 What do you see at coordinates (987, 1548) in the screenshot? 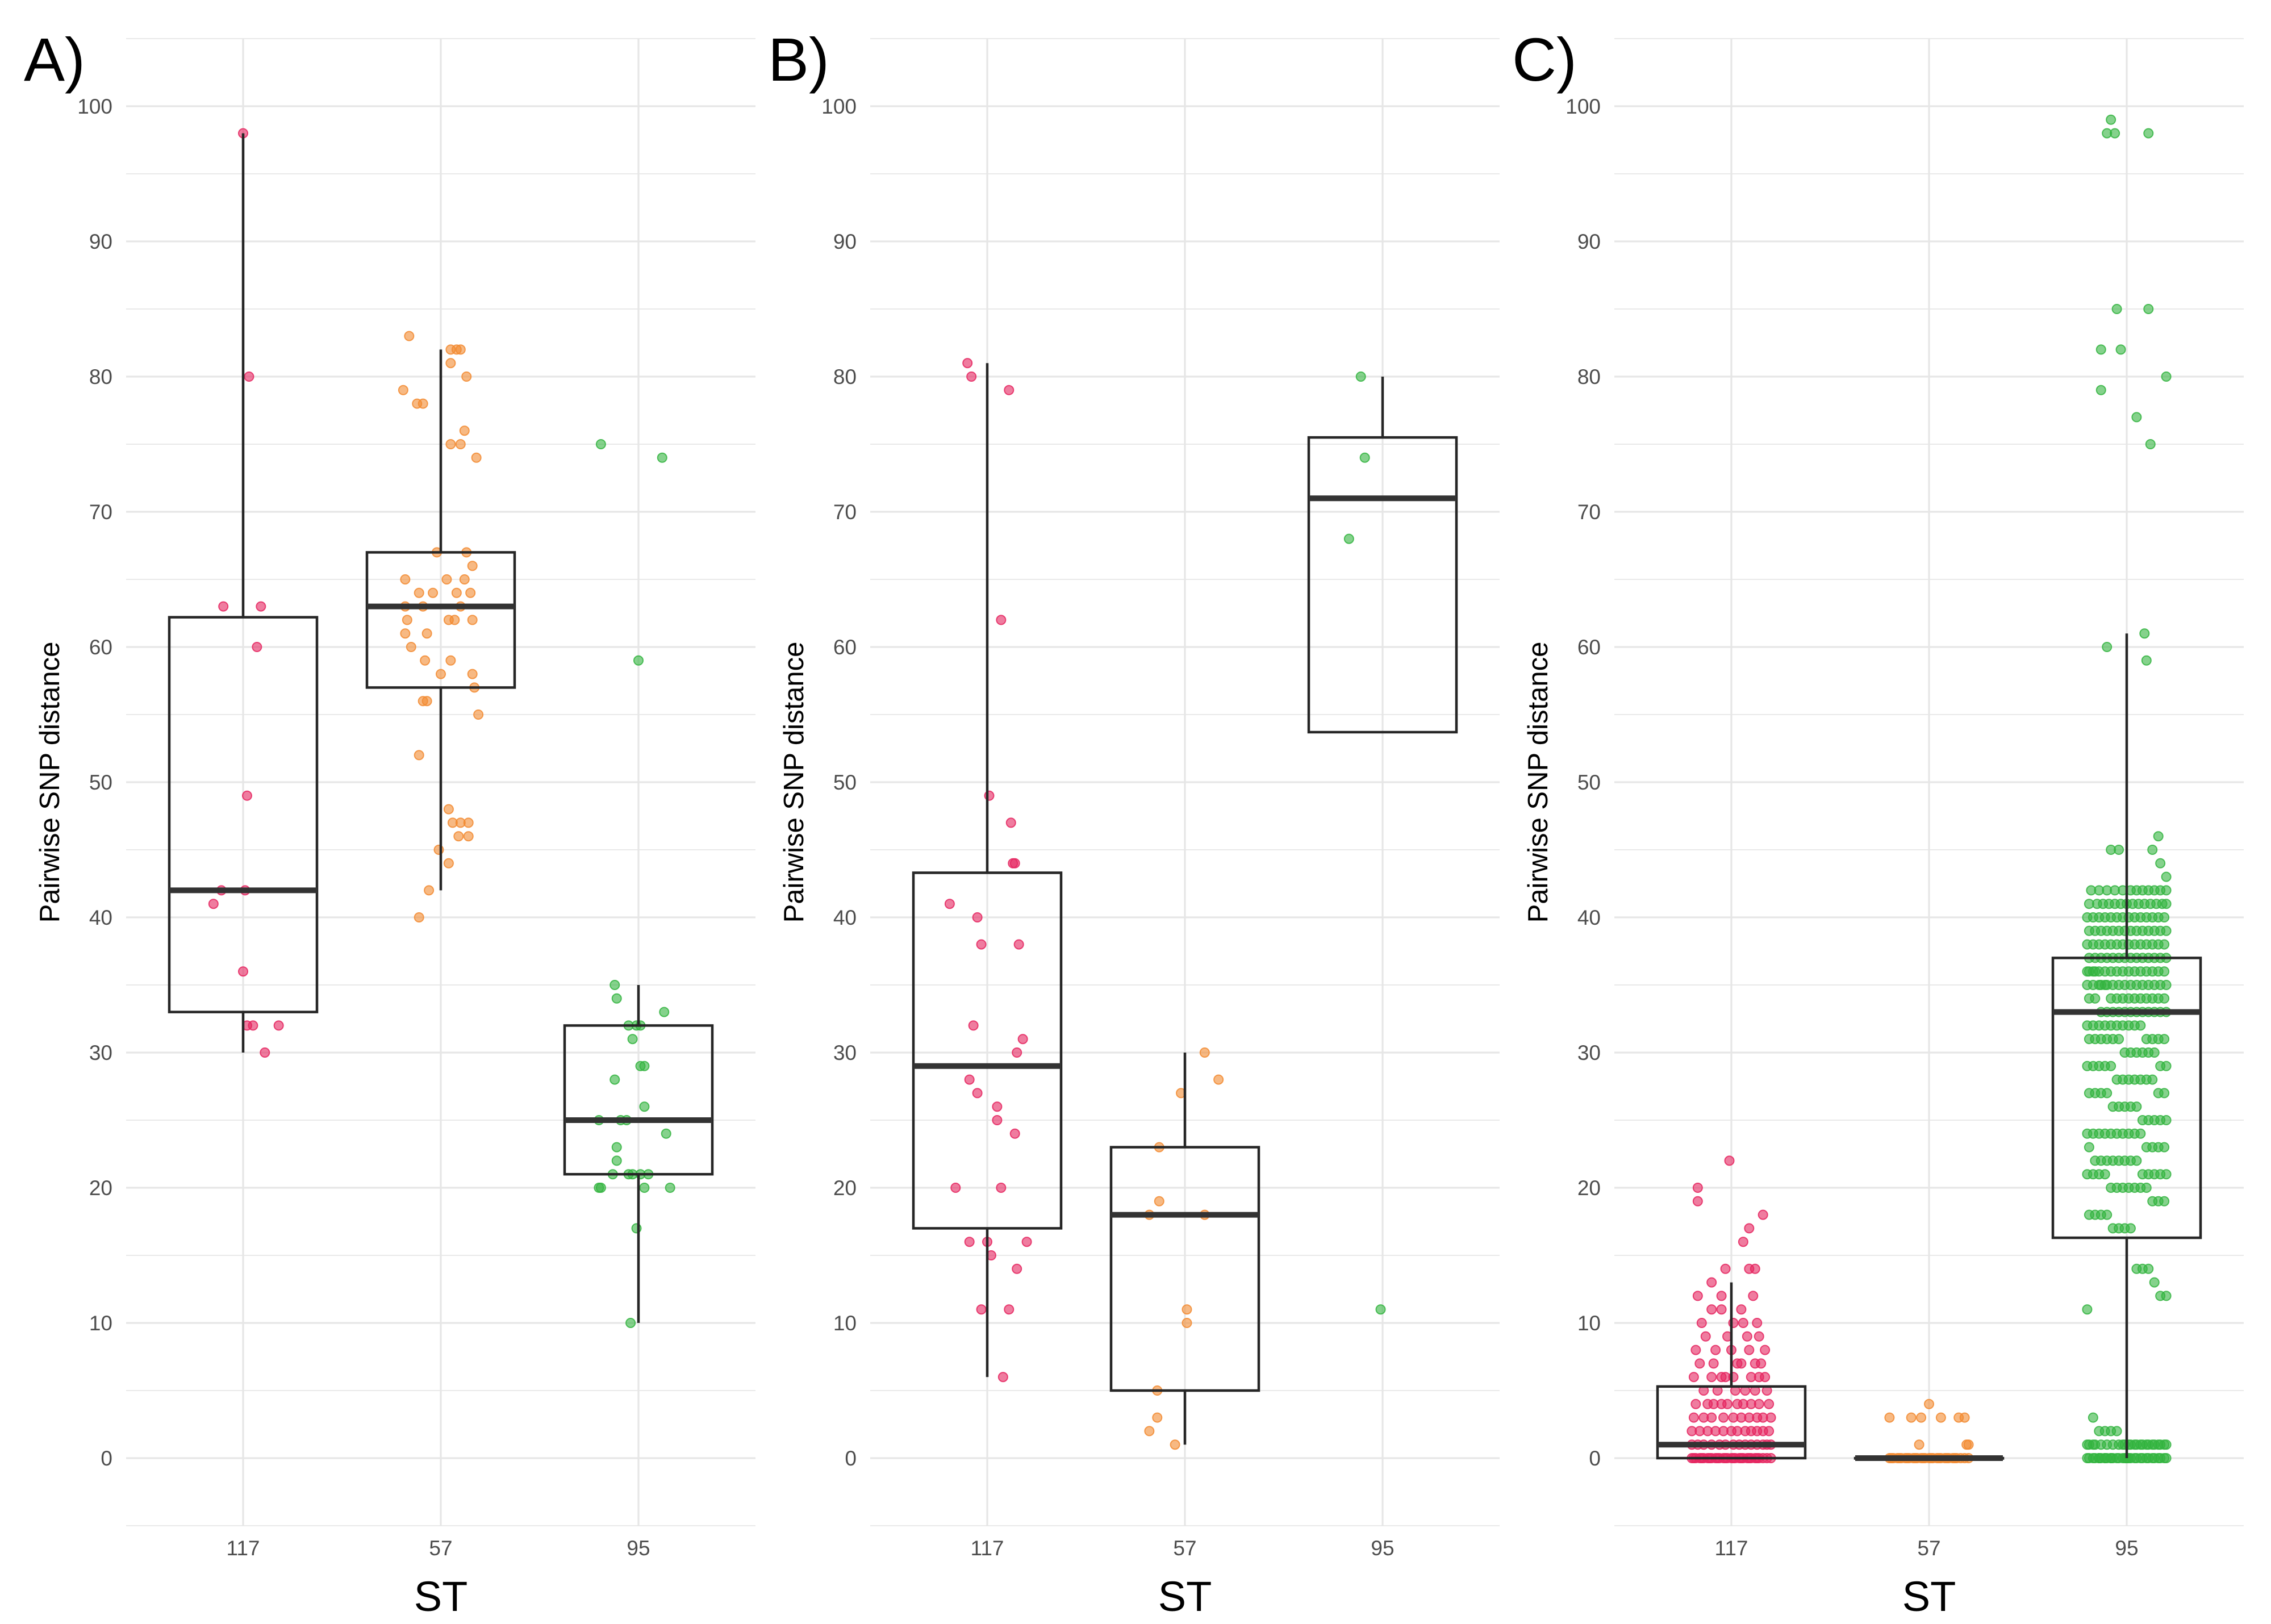
I see `x-tick-label: 117` at bounding box center [987, 1548].